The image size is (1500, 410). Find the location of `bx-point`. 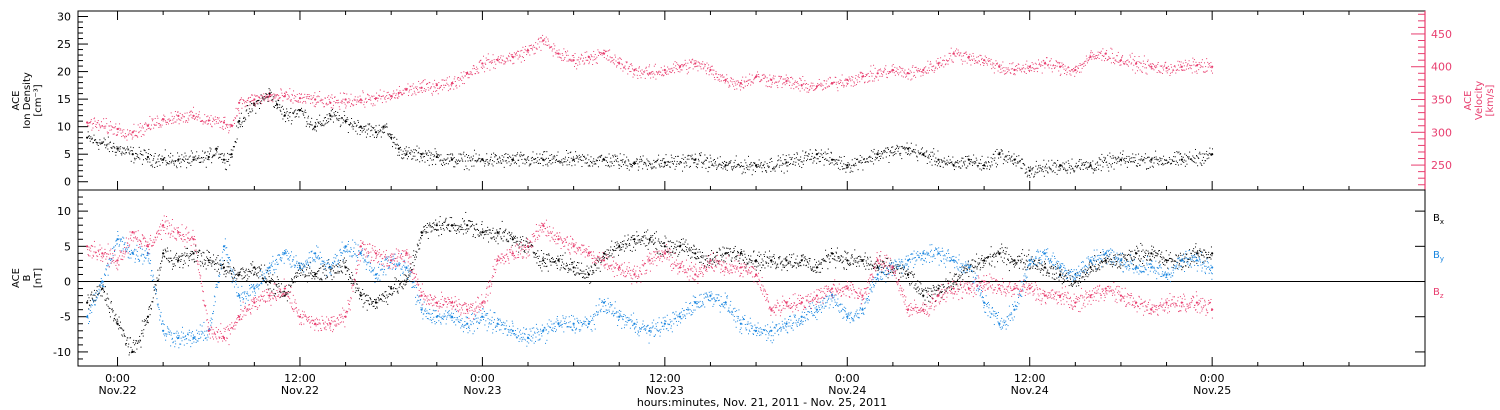

bx-point is located at coordinates (938, 288).